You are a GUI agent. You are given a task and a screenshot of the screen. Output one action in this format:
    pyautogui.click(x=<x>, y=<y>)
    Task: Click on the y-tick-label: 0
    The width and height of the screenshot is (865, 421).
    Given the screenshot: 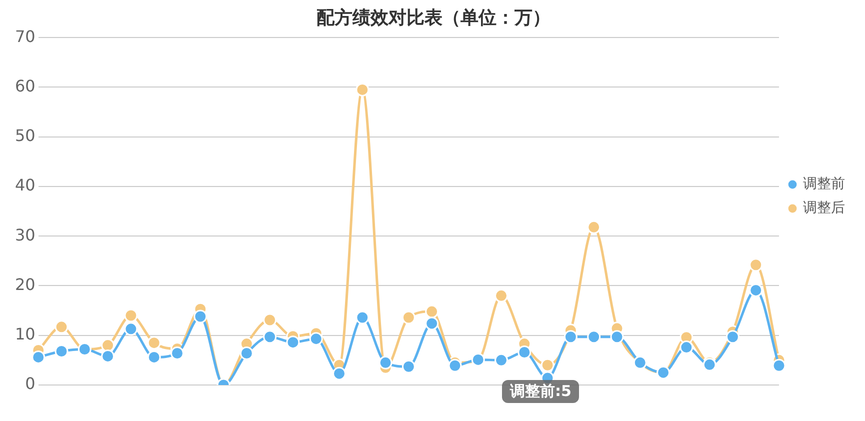 What is the action you would take?
    pyautogui.click(x=30, y=384)
    